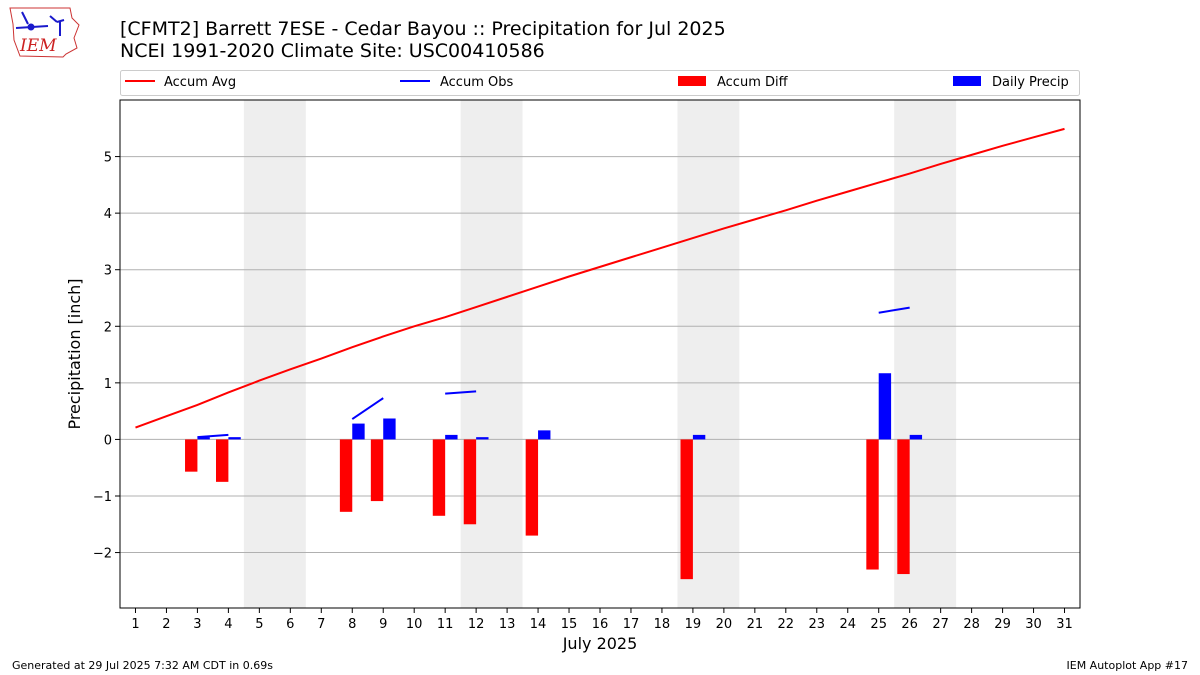  What do you see at coordinates (940, 624) in the screenshot?
I see `x-tick-label: 27` at bounding box center [940, 624].